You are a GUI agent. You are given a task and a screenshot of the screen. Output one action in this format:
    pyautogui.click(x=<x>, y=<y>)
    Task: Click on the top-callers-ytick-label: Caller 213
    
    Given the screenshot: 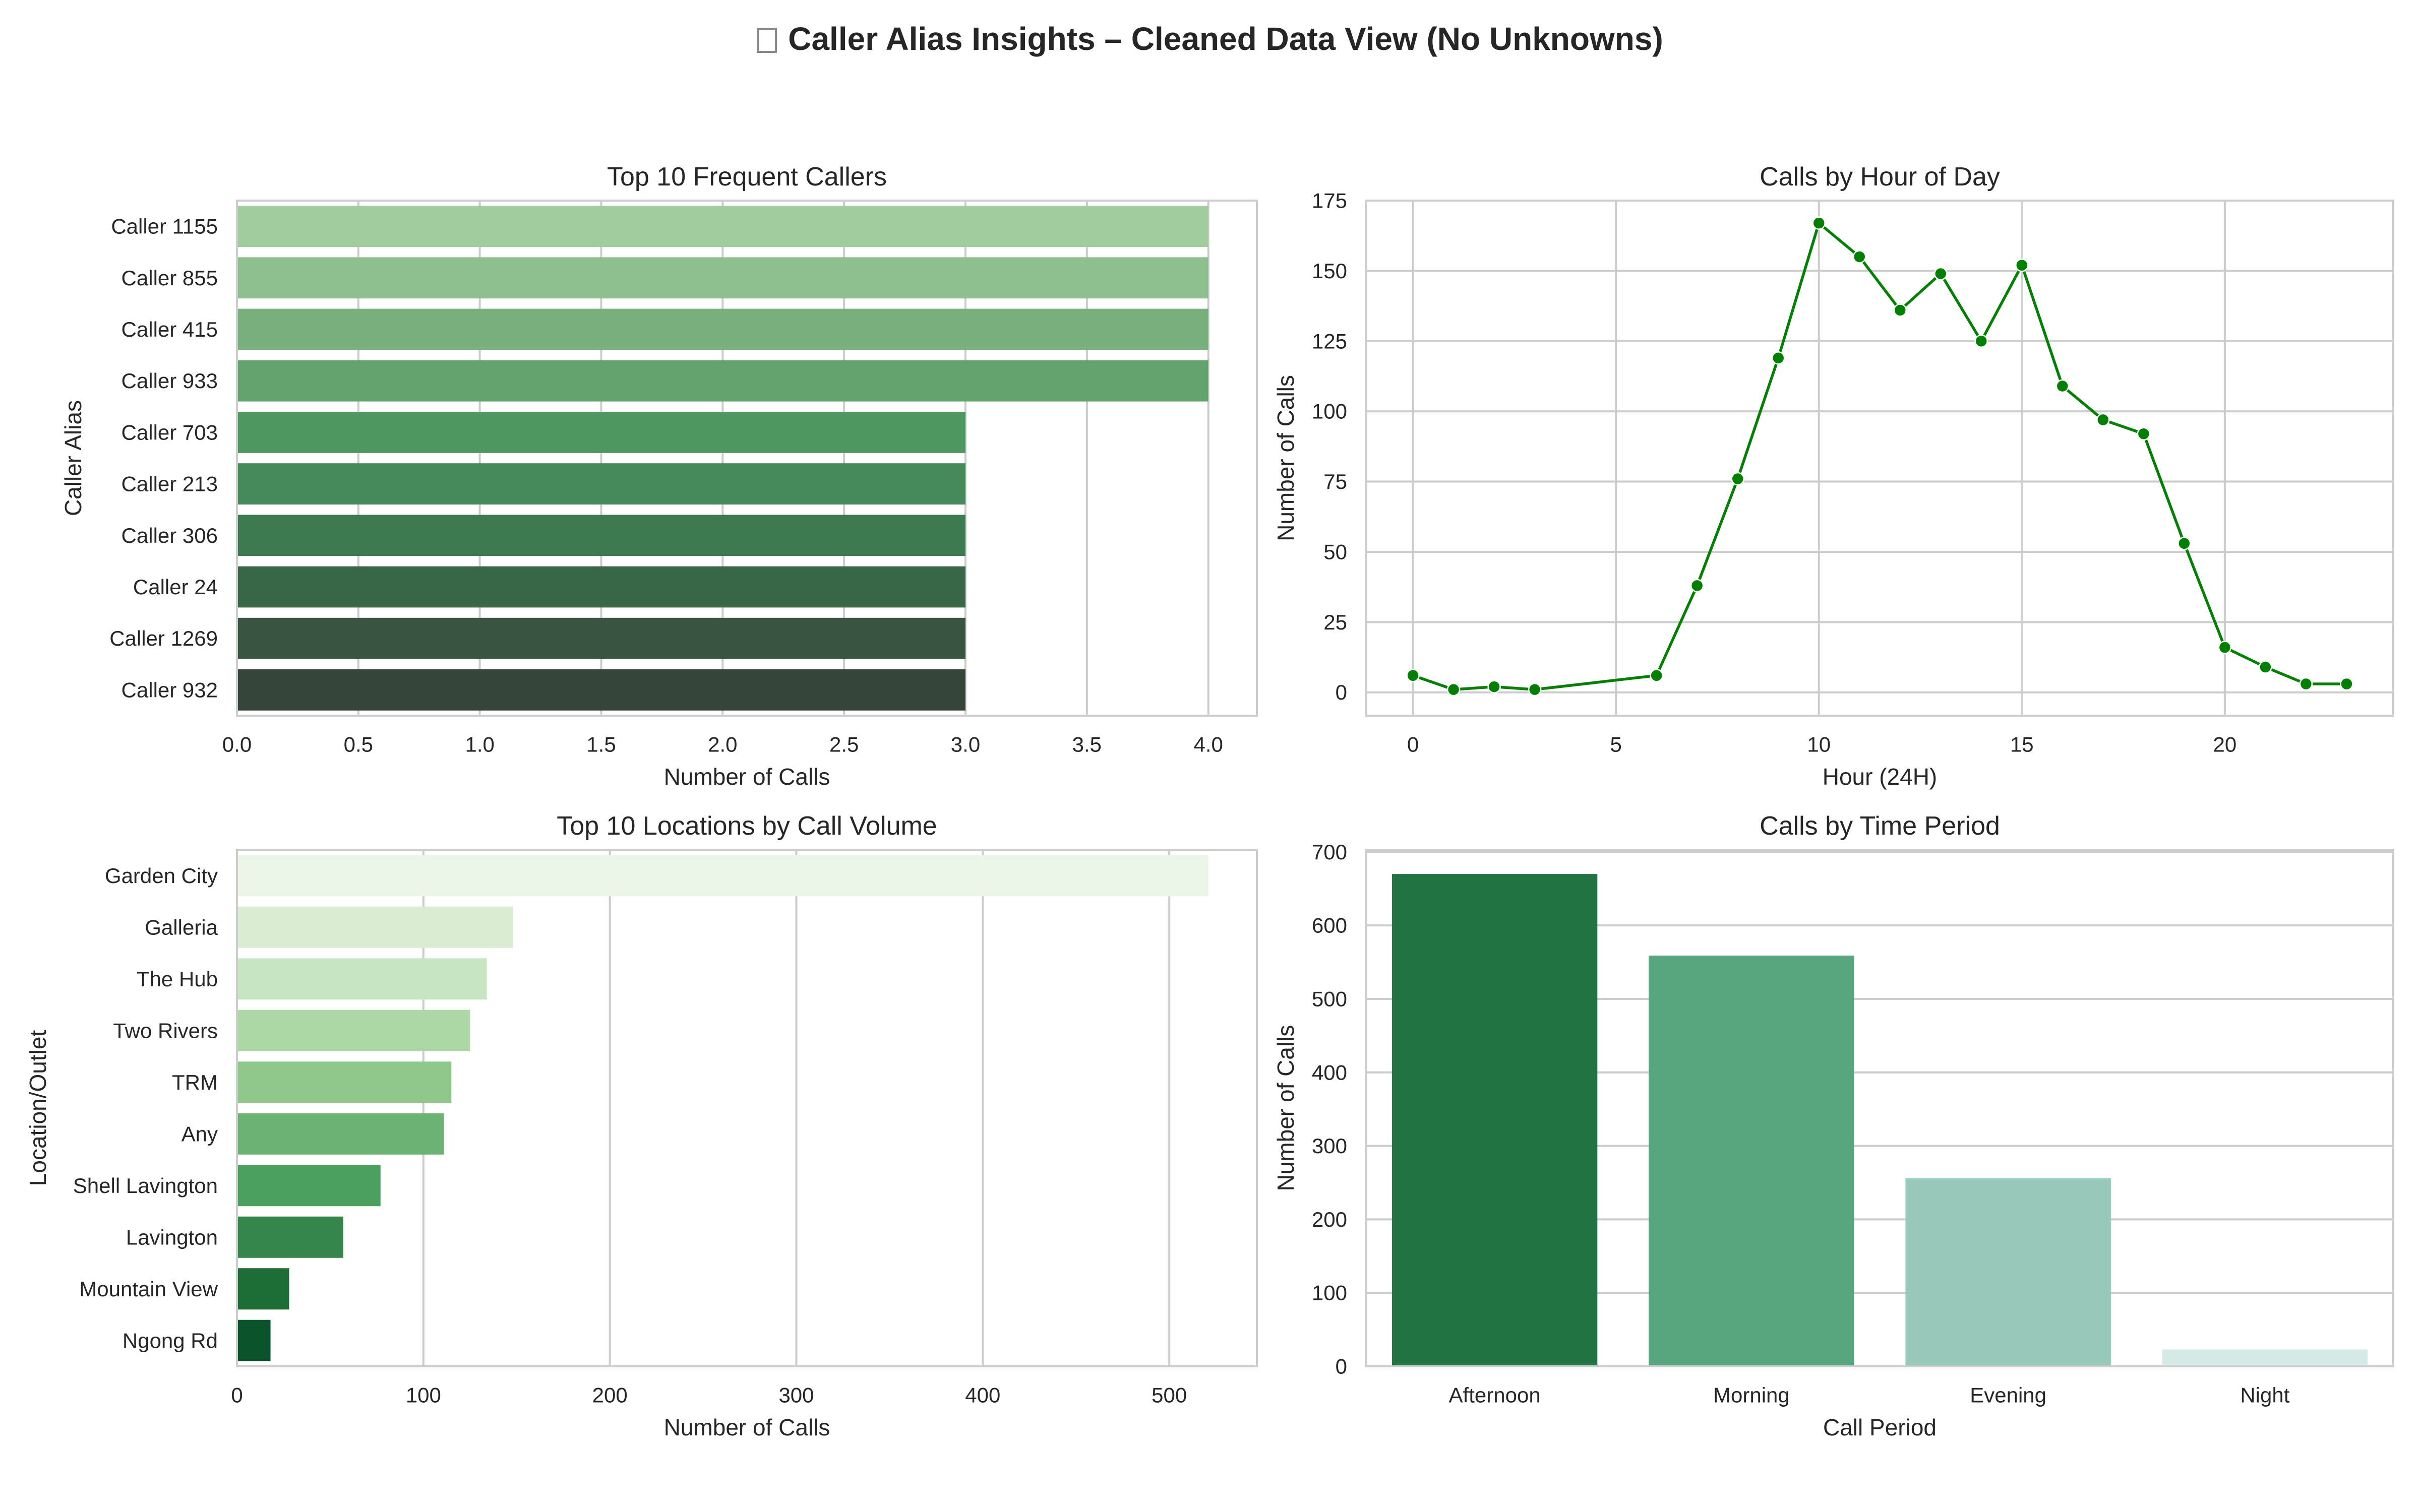 What is the action you would take?
    pyautogui.click(x=170, y=484)
    